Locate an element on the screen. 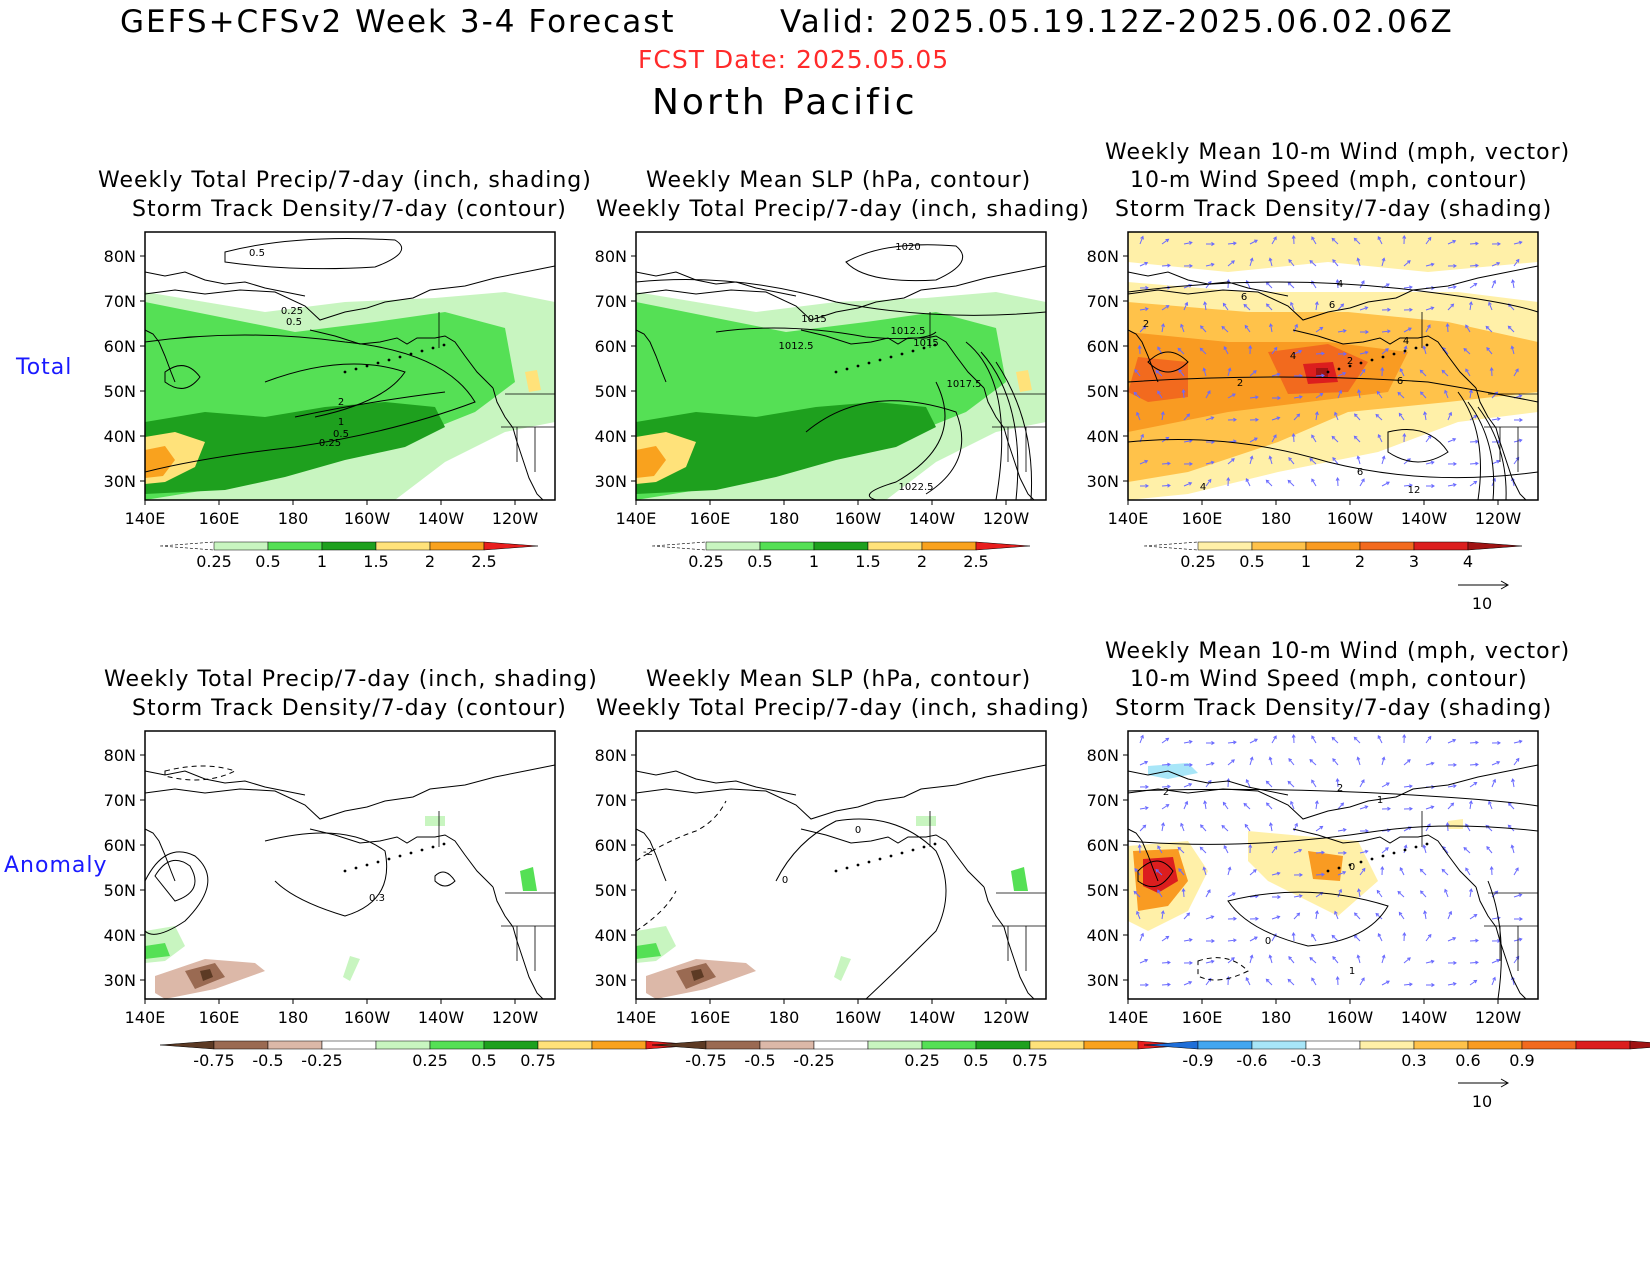 Image resolution: width=1650 pixels, height=1275 pixels. lat-tick-label: 50N is located at coordinates (120, 391).